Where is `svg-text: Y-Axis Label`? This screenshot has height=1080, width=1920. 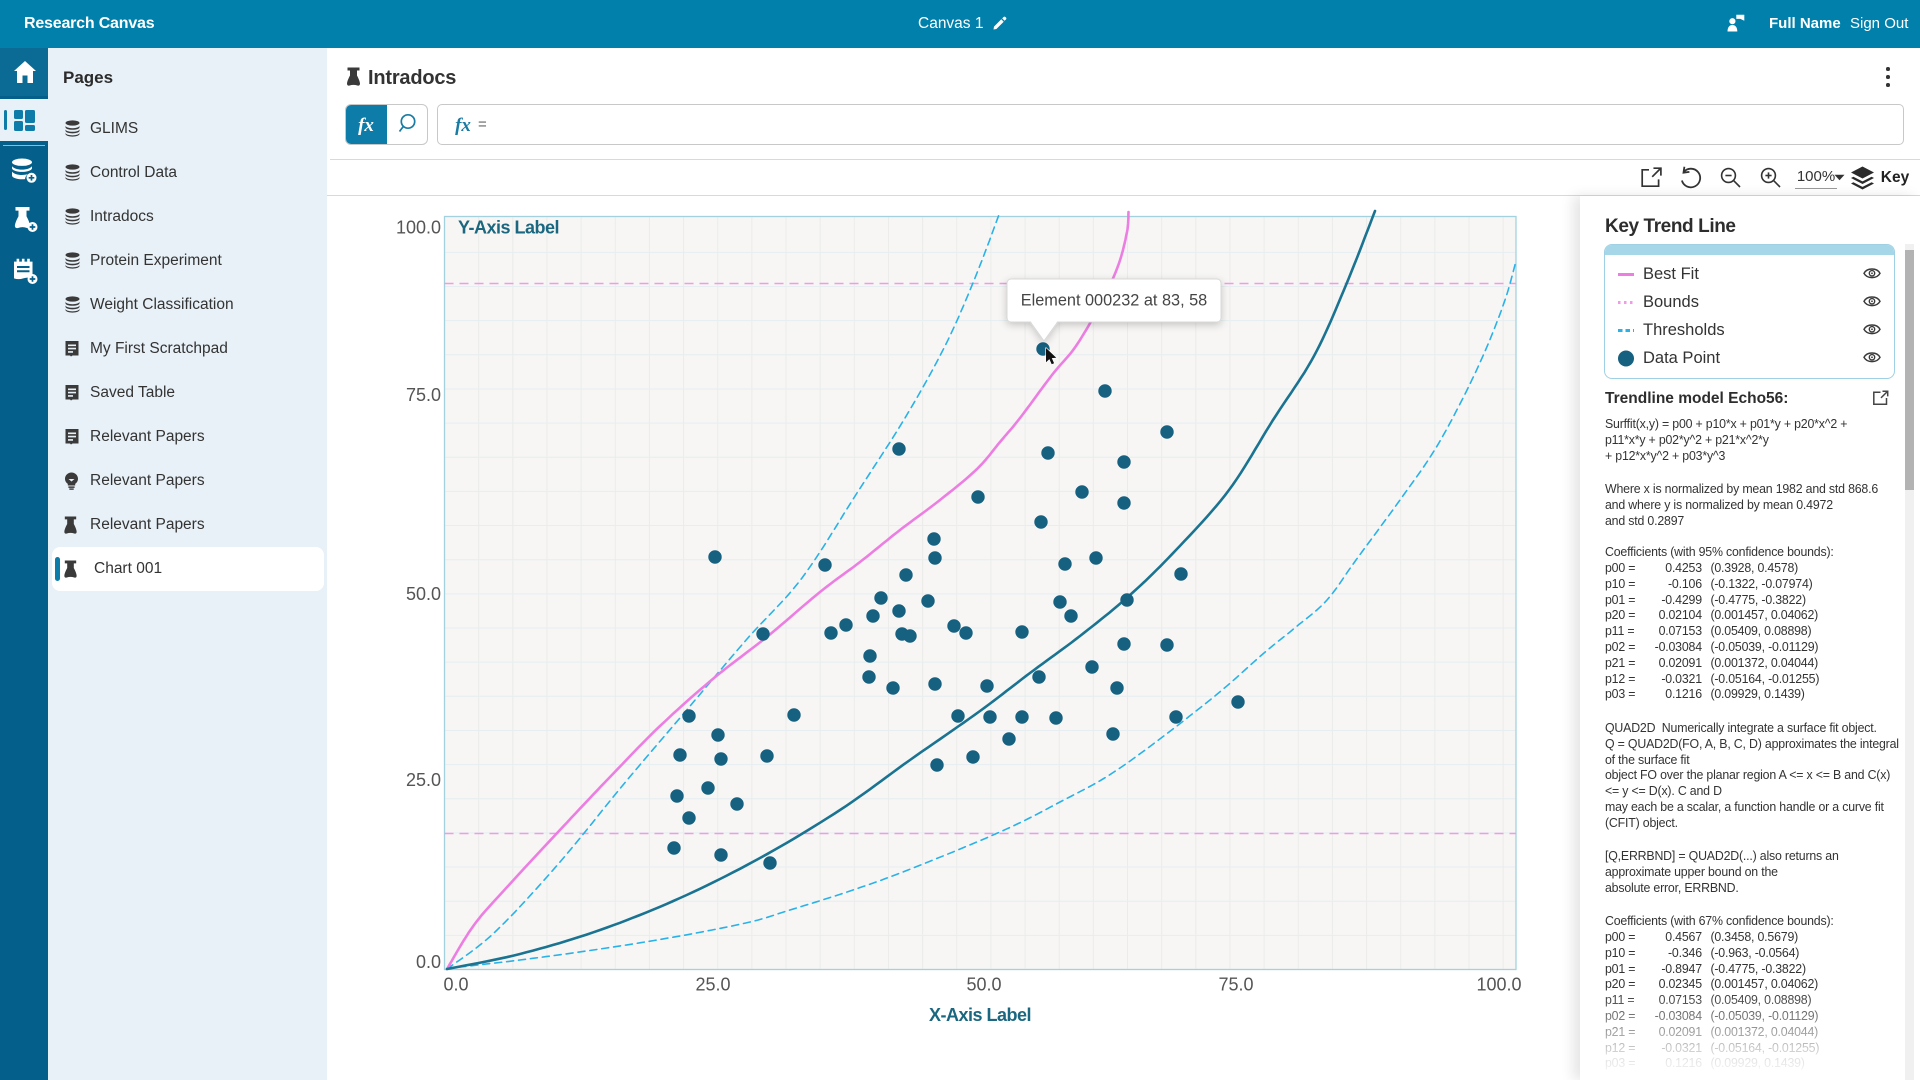 svg-text: Y-Axis Label is located at coordinates (508, 227).